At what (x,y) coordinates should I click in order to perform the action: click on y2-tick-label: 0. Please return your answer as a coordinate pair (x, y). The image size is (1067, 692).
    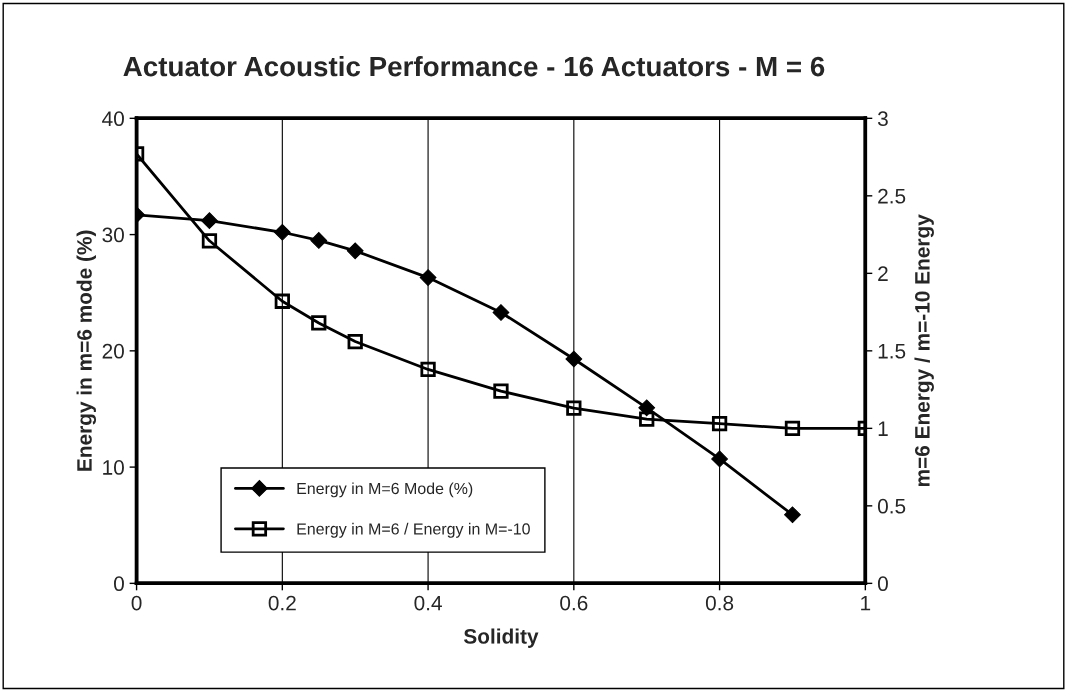
    Looking at the image, I should click on (882, 584).